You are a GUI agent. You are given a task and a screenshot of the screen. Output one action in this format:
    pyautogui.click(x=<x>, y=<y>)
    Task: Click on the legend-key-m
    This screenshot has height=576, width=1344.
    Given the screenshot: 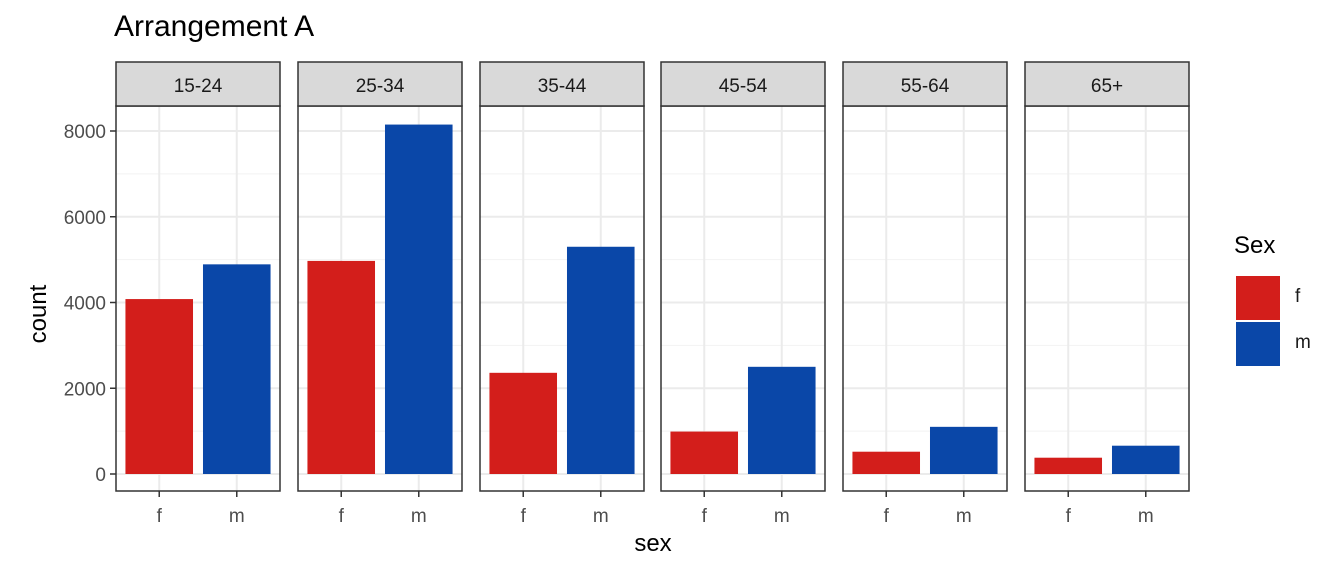 What is the action you would take?
    pyautogui.click(x=1258, y=344)
    